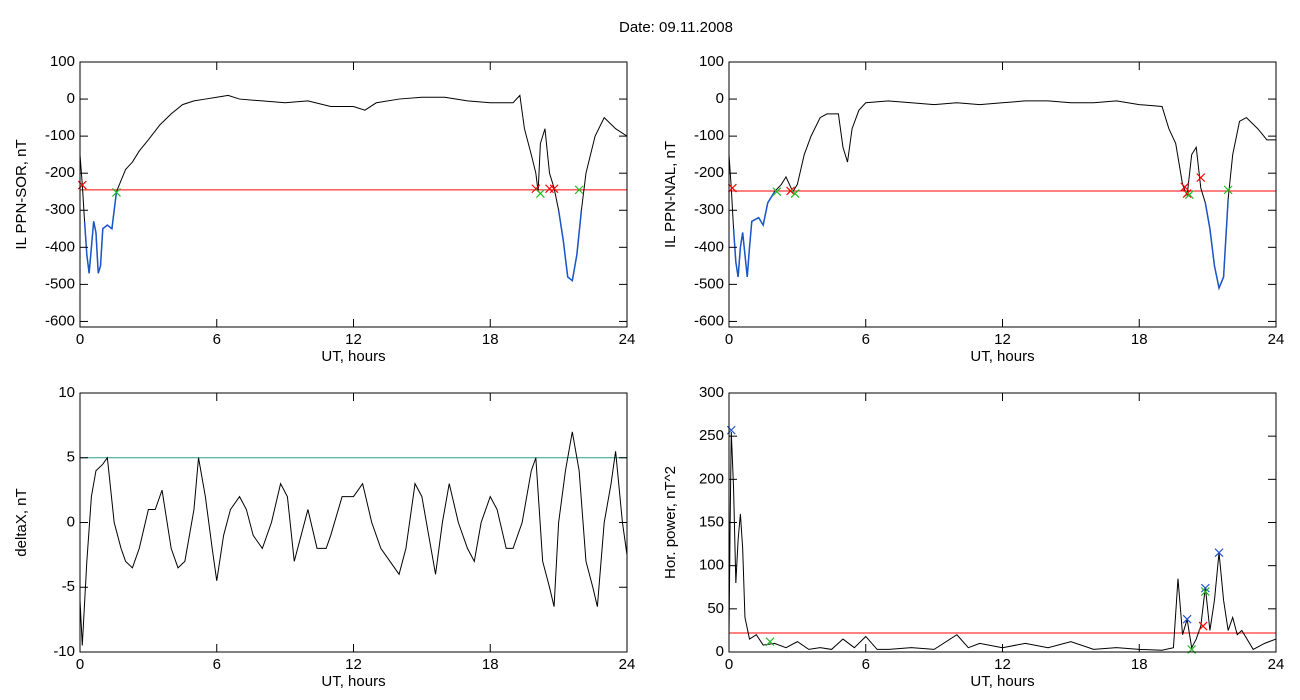  What do you see at coordinates (715, 608) in the screenshot?
I see `y-tick-label: 50` at bounding box center [715, 608].